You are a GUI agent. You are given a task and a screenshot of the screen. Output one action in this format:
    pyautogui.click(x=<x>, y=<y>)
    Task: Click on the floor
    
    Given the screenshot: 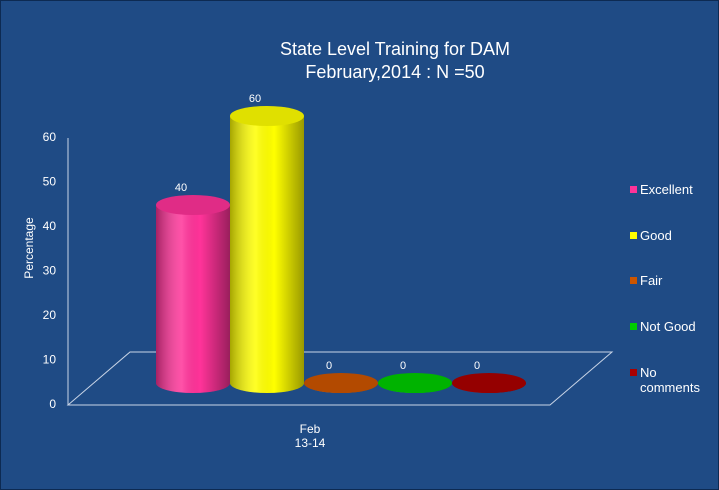 What is the action you would take?
    pyautogui.click(x=340, y=378)
    